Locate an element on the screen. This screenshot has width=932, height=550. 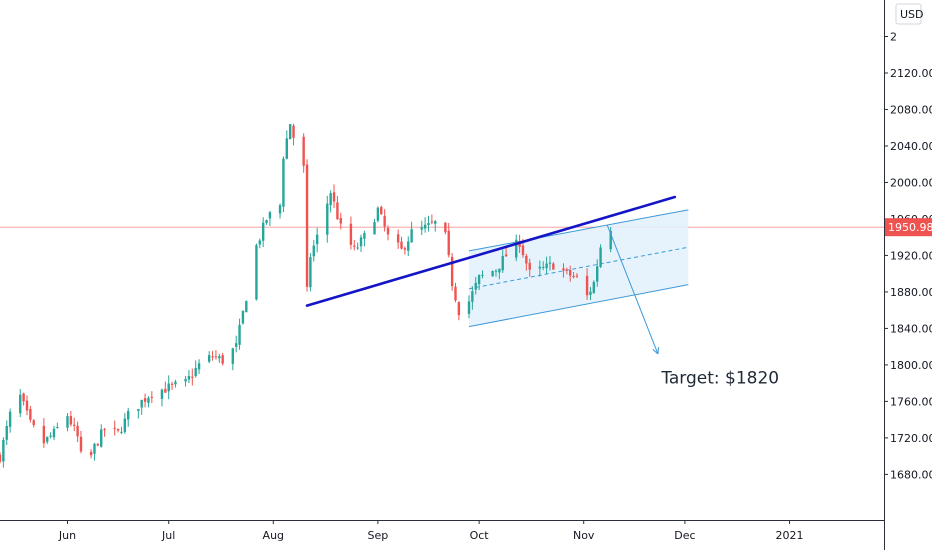
price-tick-label: 2 is located at coordinates (893, 36).